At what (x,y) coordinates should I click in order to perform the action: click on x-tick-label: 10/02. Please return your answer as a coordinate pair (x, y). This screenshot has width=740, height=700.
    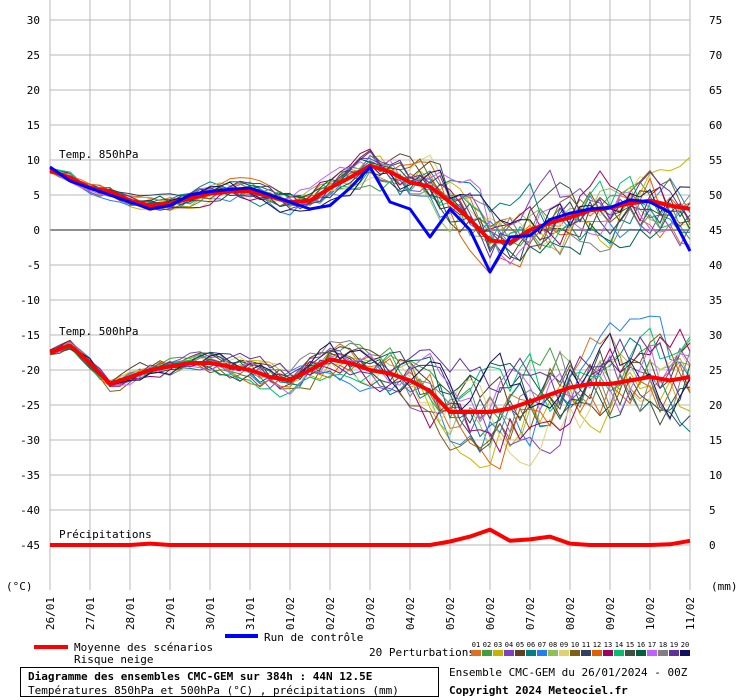
    Looking at the image, I should click on (650, 613).